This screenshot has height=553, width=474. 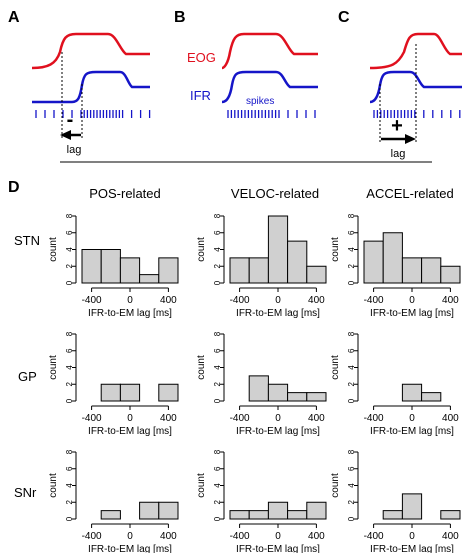 What do you see at coordinates (27, 240) in the screenshot?
I see `row-label-stn: STN` at bounding box center [27, 240].